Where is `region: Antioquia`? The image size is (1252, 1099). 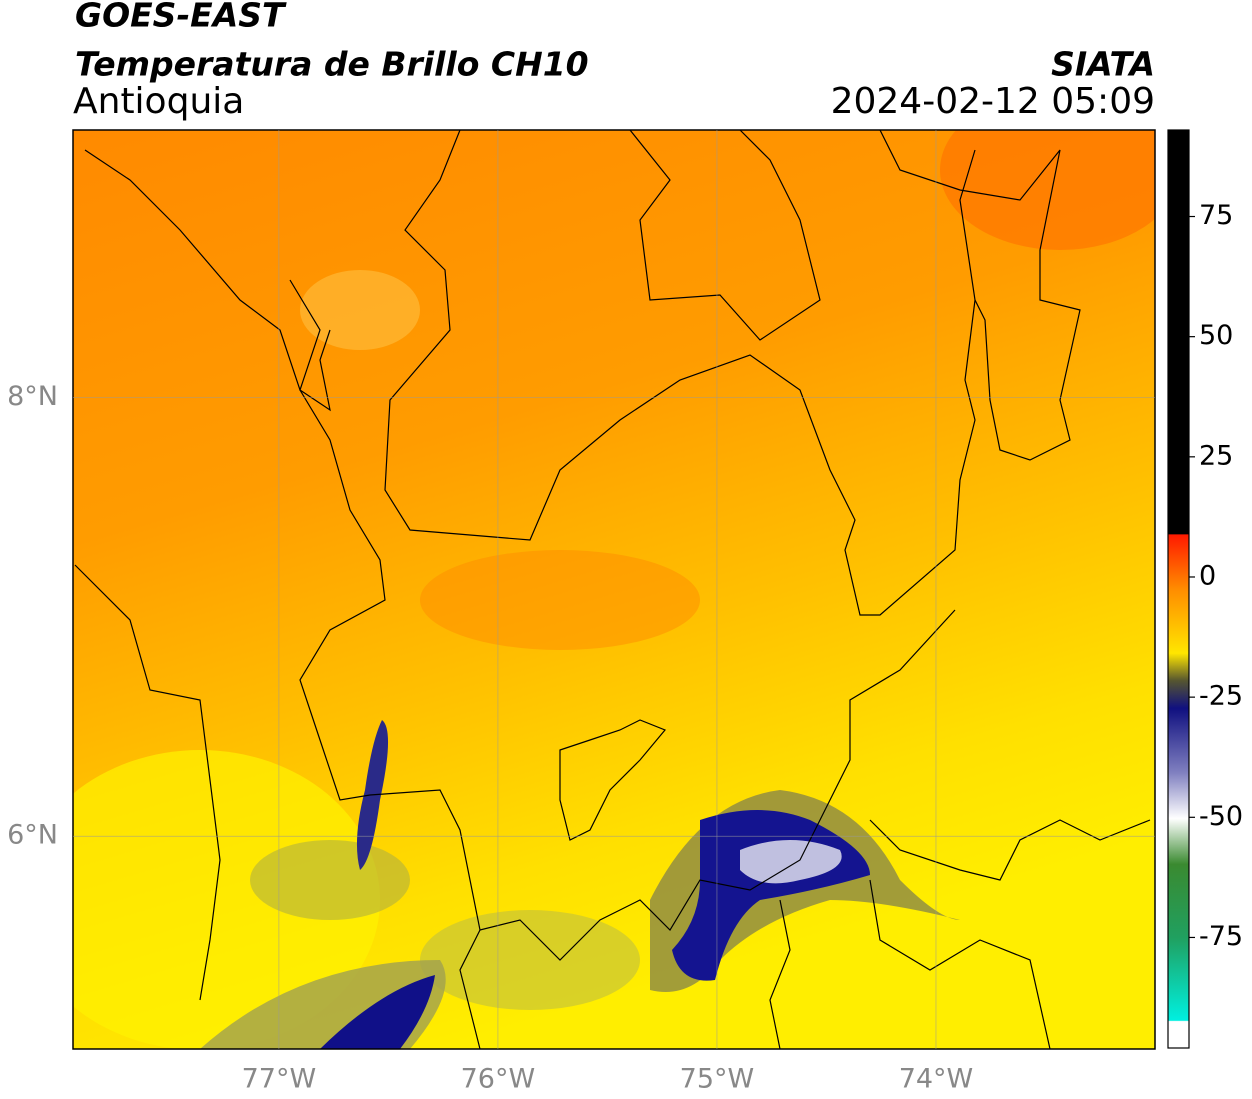
region: Antioquia is located at coordinates (158, 101).